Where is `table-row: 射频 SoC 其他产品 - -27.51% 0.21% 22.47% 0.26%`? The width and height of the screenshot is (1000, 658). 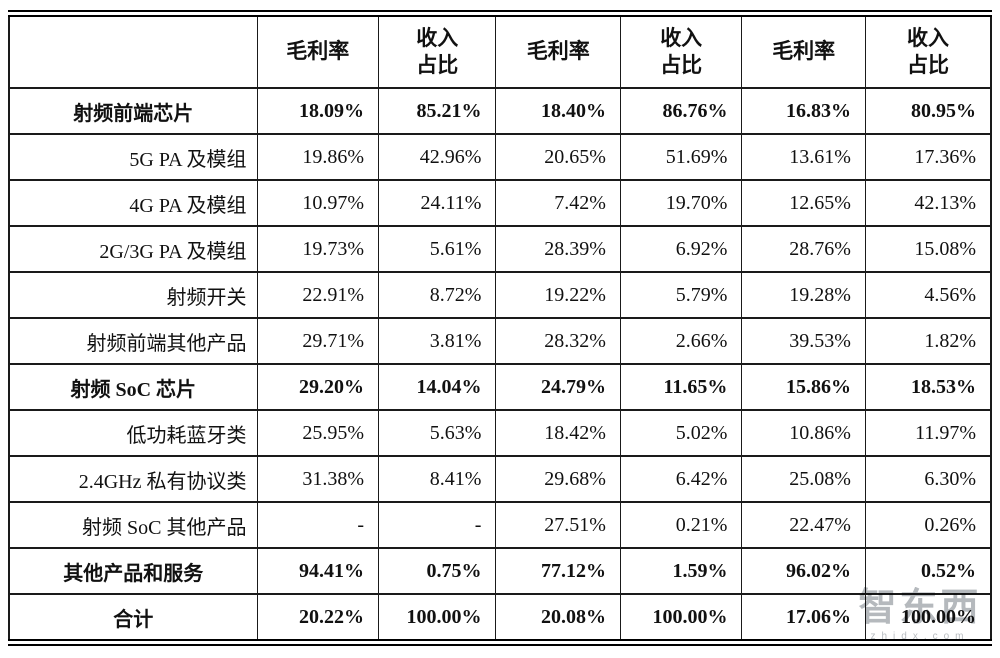
table-row: 射频 SoC 其他产品 - -27.51% 0.21% 22.47% 0.26% is located at coordinates (500, 525).